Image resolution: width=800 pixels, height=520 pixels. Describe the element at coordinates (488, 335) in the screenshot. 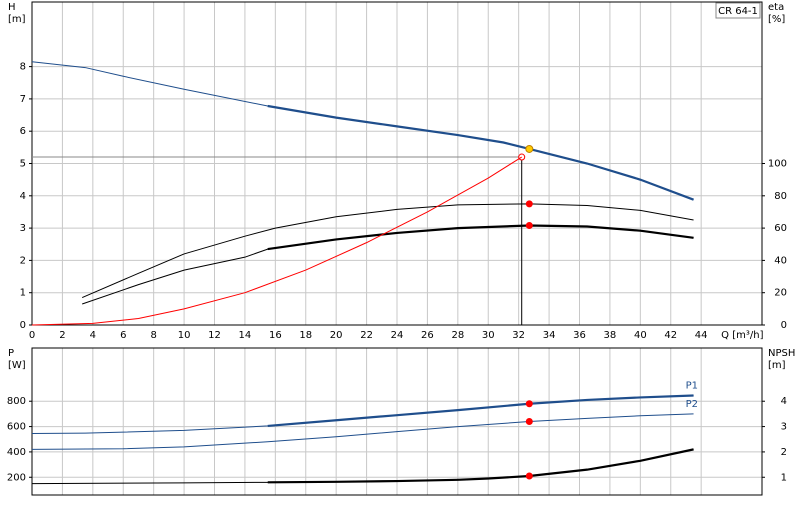

I see `x-tick-label: 30` at that location.